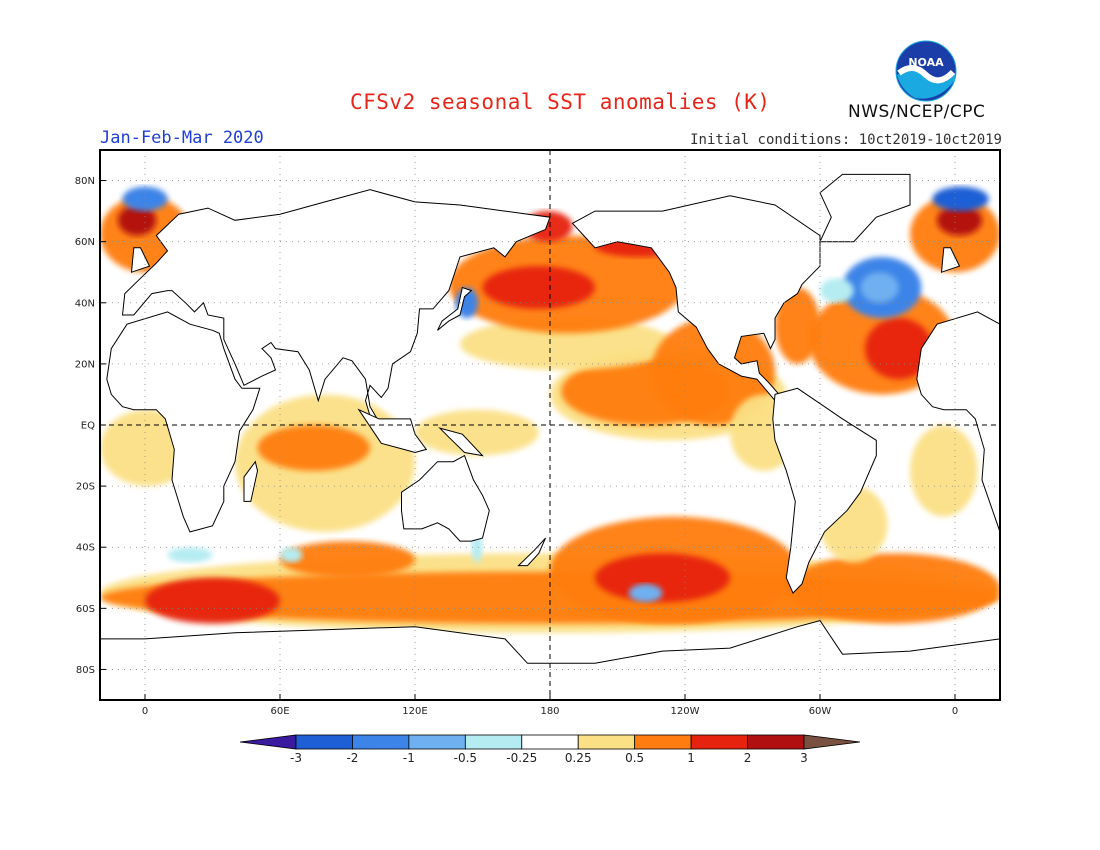 This screenshot has width=1100, height=850. Describe the element at coordinates (696, 298) in the screenshot. I see `landmass-north-america` at that location.